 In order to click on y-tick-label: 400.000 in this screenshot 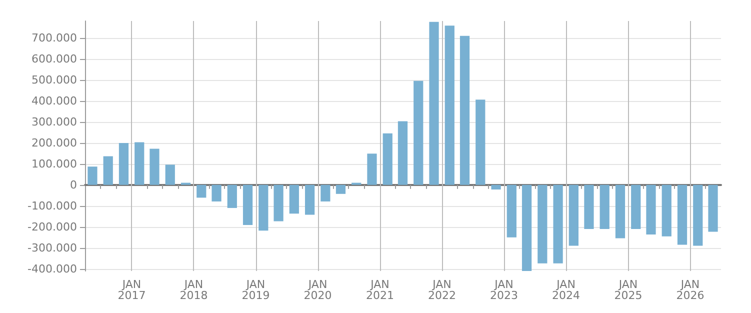, I will do `click(54, 101)`.